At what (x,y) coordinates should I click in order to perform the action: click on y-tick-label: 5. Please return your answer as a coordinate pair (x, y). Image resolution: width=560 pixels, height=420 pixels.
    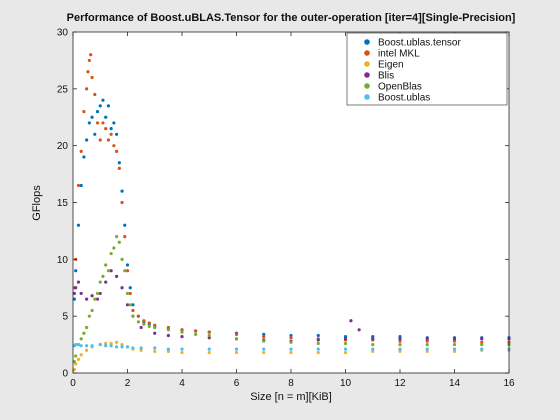
    Looking at the image, I should click on (65, 317).